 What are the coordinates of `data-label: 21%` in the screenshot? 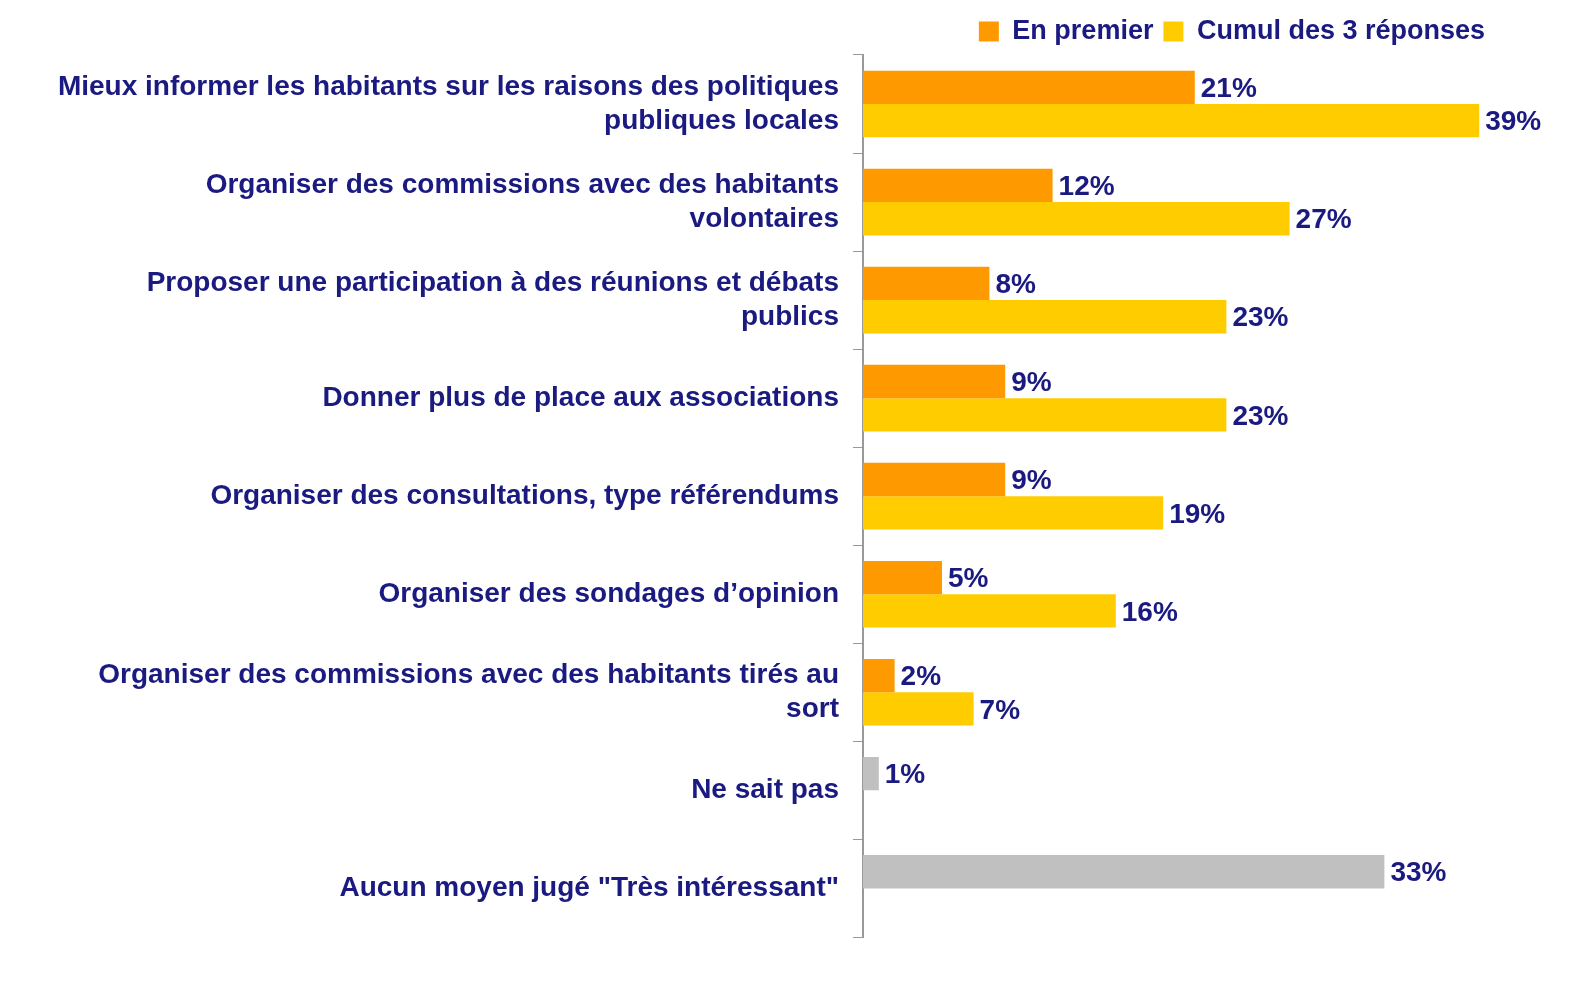 It's located at (1228, 88).